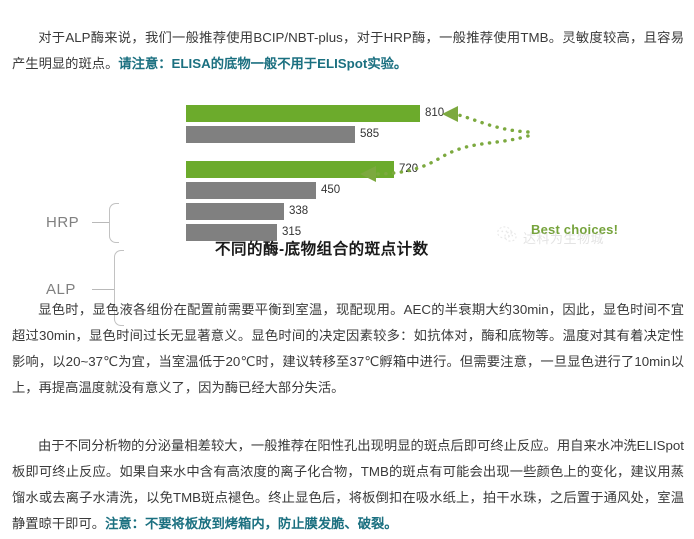  What do you see at coordinates (409, 169) in the screenshot?
I see `chart-value-bcip-nbt-plus: 720` at bounding box center [409, 169].